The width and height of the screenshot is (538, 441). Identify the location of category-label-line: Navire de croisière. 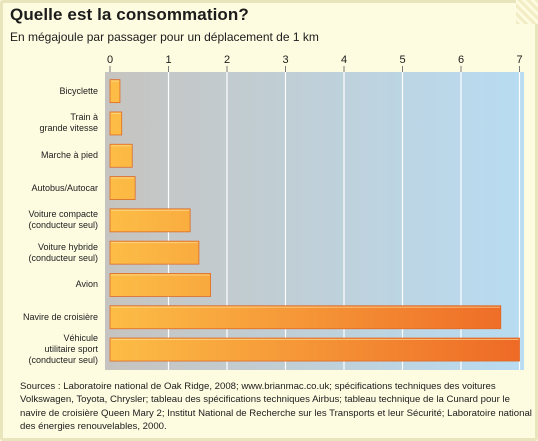
(60, 316).